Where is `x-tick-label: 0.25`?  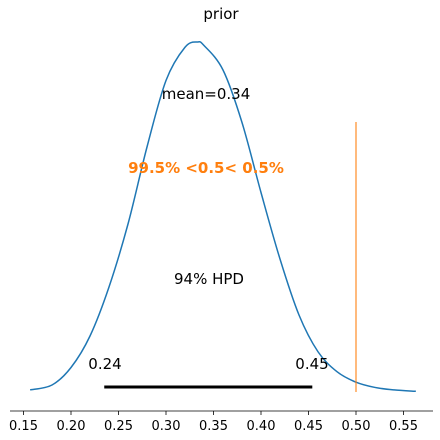
x-tick-label: 0.25 is located at coordinates (118, 426).